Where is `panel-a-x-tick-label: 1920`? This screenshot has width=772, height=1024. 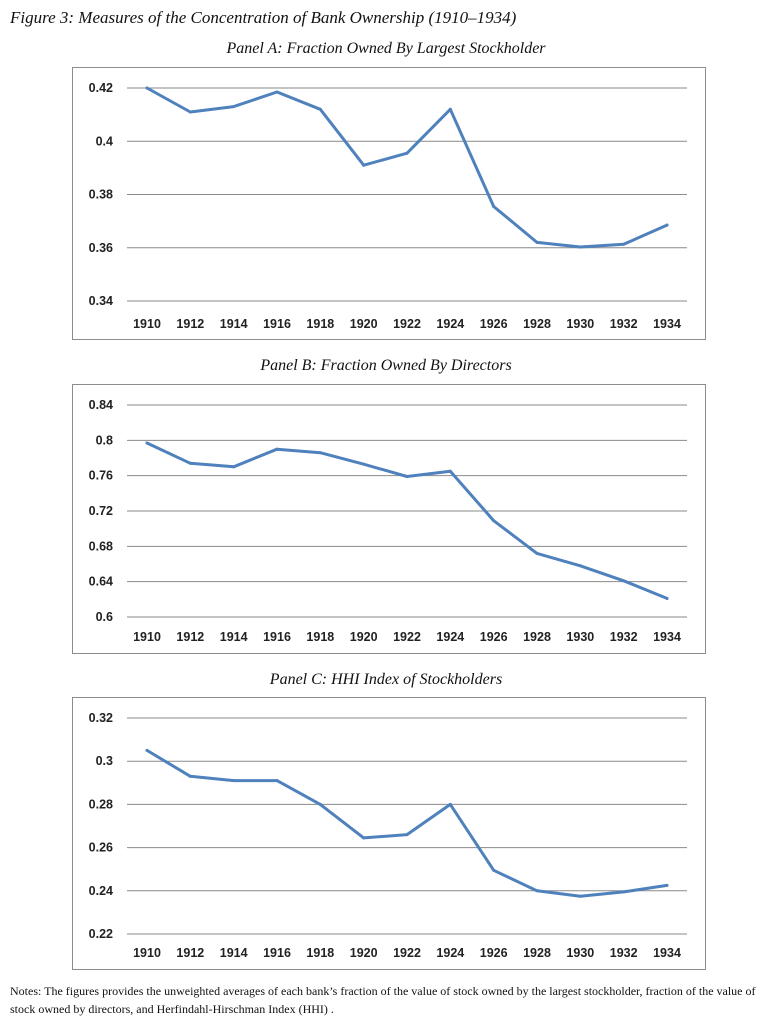
panel-a-x-tick-label: 1920 is located at coordinates (364, 324).